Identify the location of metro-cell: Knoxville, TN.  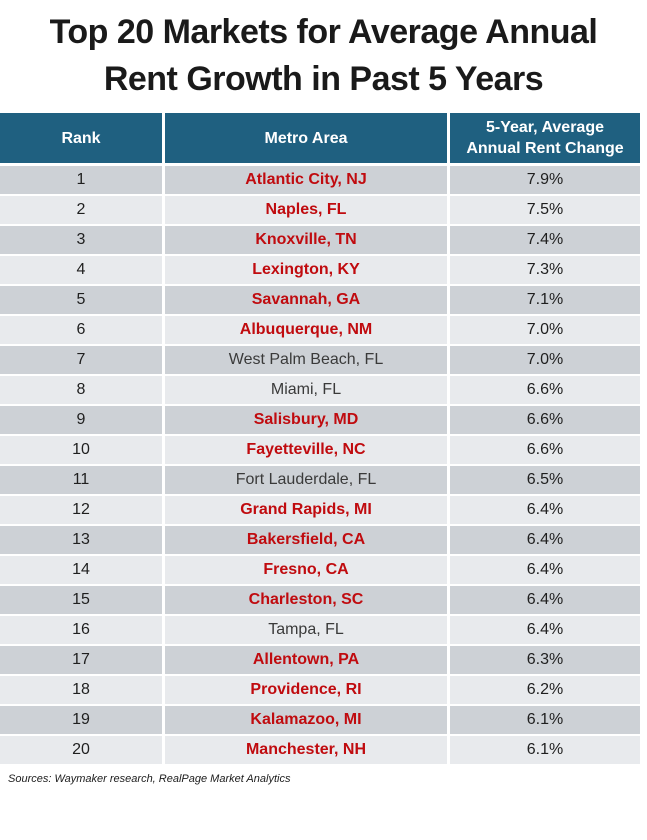
(307, 241).